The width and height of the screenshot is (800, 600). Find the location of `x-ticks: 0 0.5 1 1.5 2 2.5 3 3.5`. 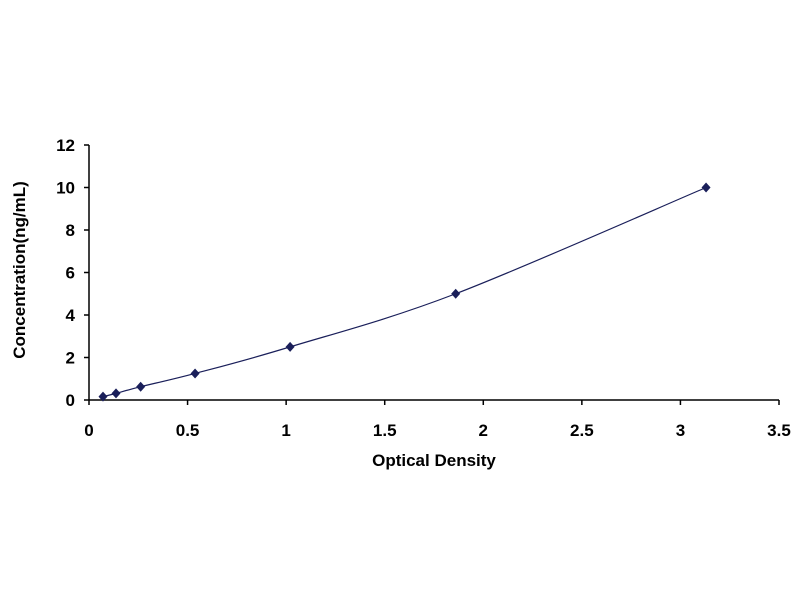

x-ticks: 0 0.5 1 1.5 2 2.5 3 3.5 is located at coordinates (437, 420).